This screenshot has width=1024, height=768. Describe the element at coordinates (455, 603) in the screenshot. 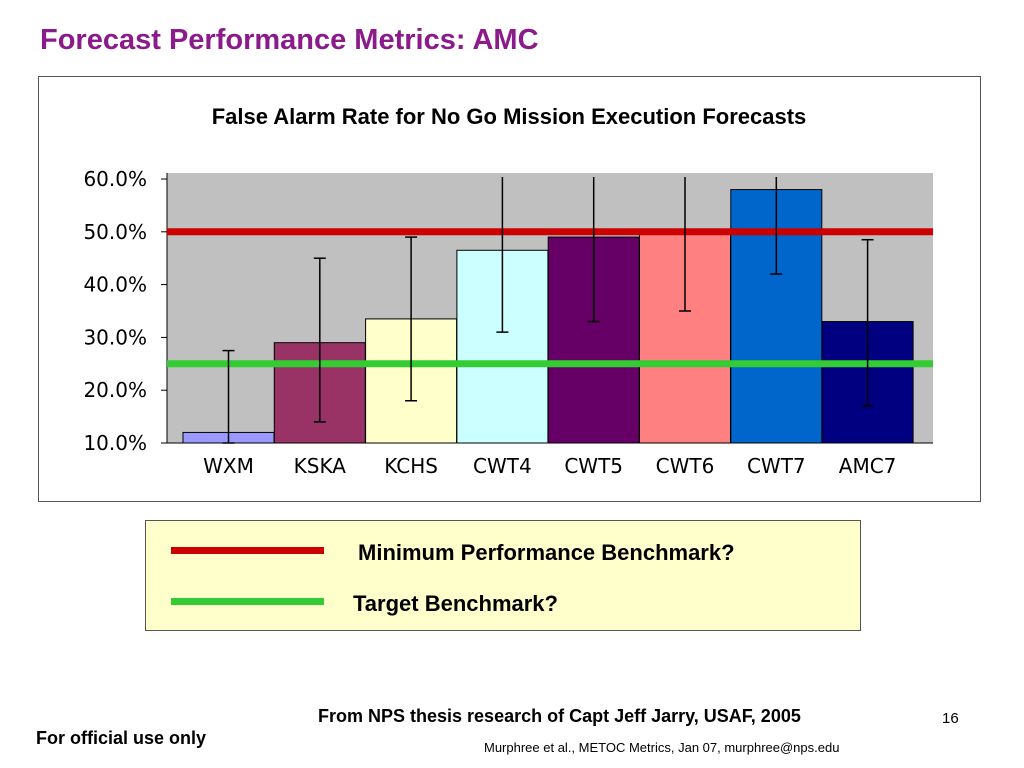

I see `target-benchmark-label: Target Benchmark?` at that location.